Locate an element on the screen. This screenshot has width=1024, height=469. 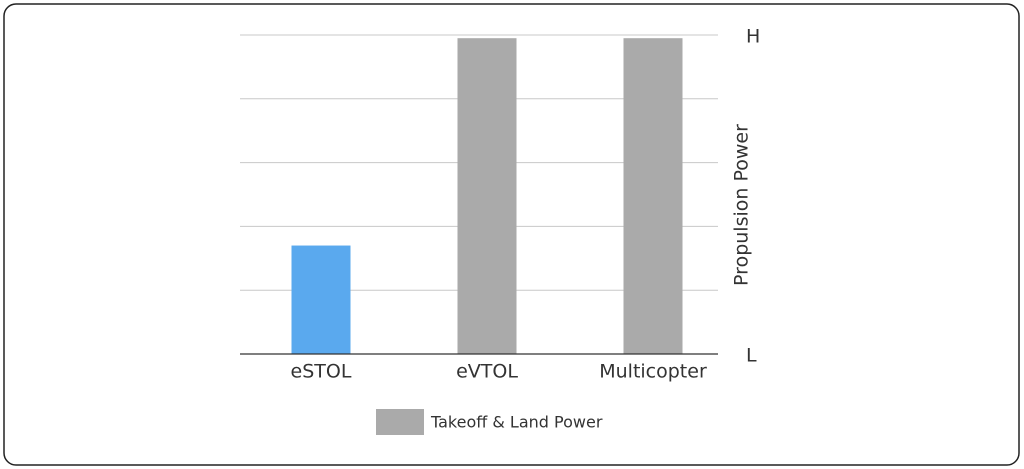
x-tick-label: eVTOL is located at coordinates (487, 372).